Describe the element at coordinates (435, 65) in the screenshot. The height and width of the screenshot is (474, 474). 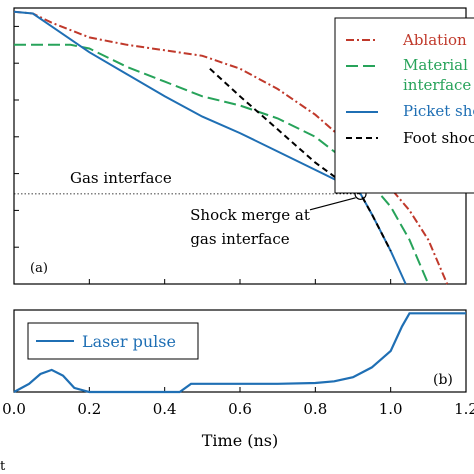
I see `legend-label-material: Material` at that location.